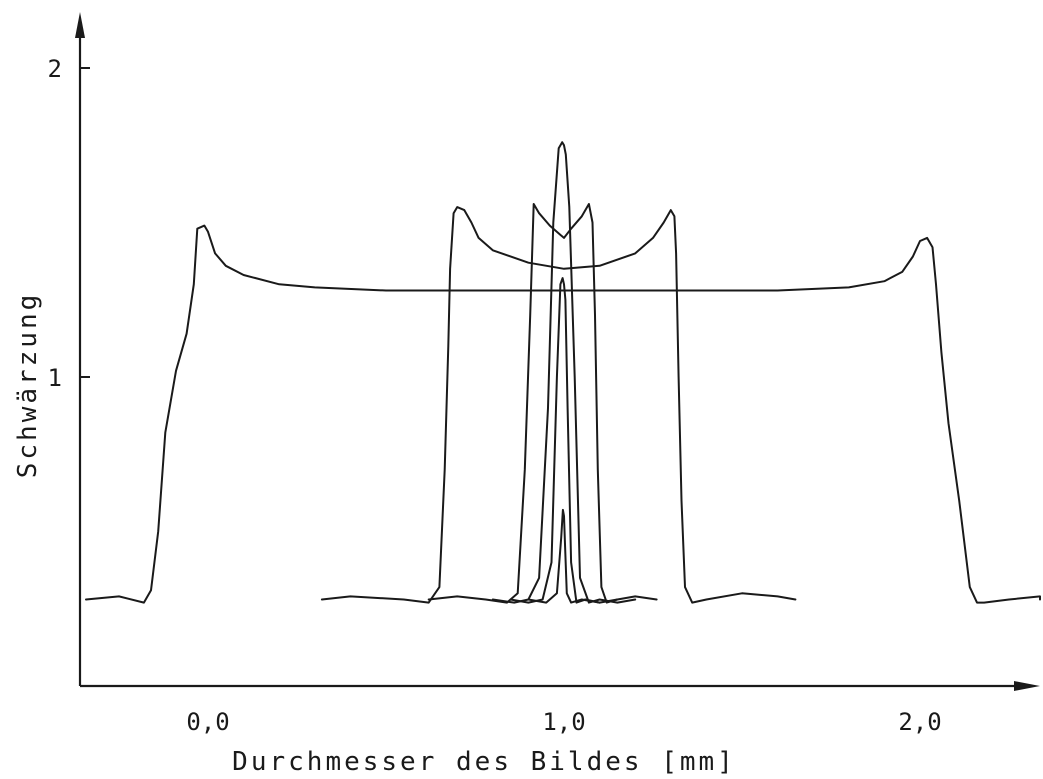 This screenshot has width=1043, height=779. Describe the element at coordinates (80, 349) in the screenshot. I see `y-axis` at that location.